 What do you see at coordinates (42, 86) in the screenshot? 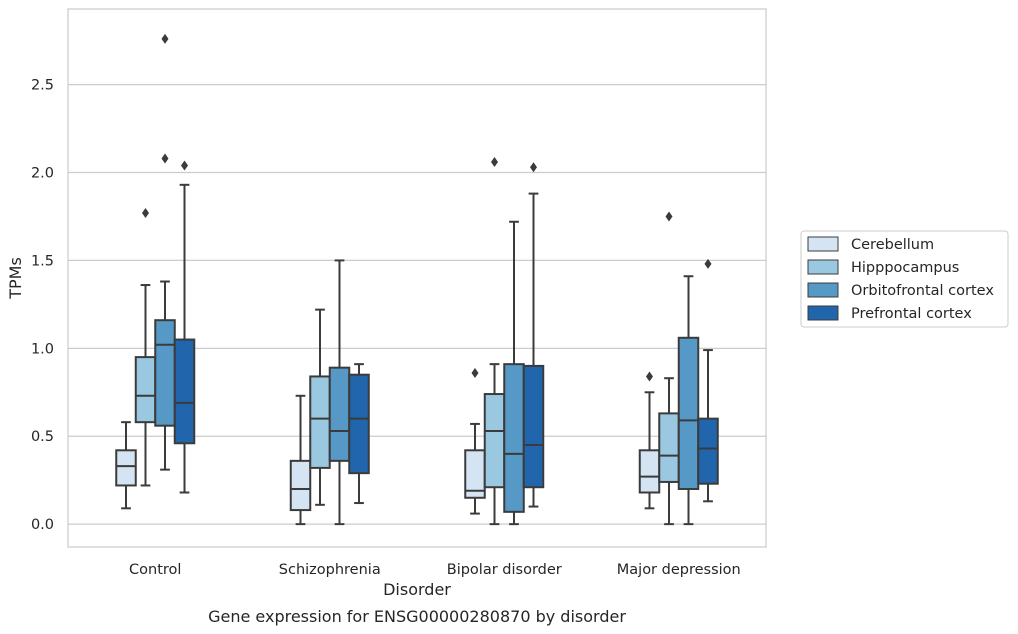
I see `y-tick-label: 2.5` at bounding box center [42, 86].